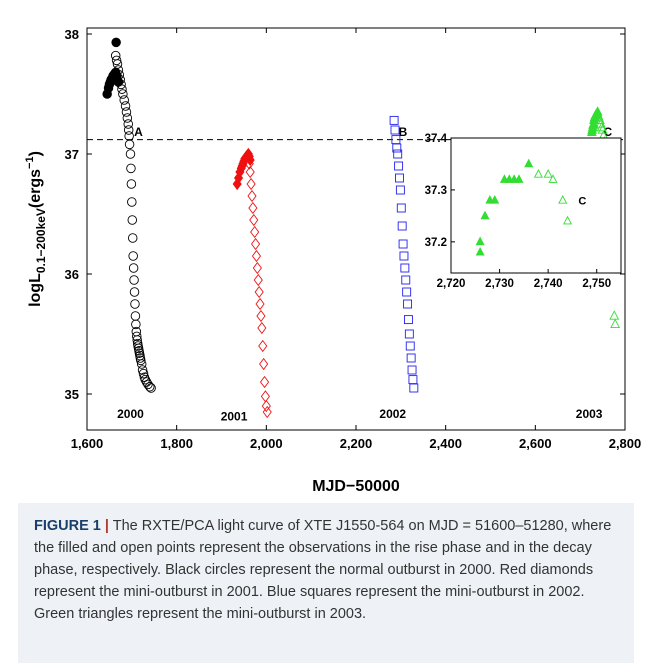  I want to click on y-label-close: ), so click(35, 153).